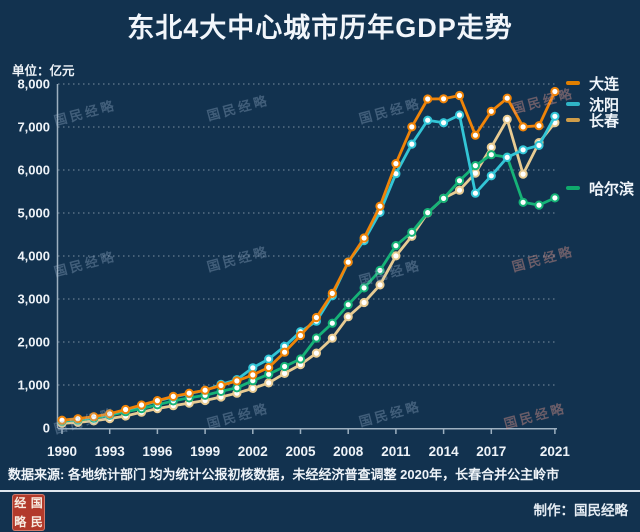 This screenshot has width=640, height=532. I want to click on legend-item-shenyang: 沈阳, so click(593, 105).